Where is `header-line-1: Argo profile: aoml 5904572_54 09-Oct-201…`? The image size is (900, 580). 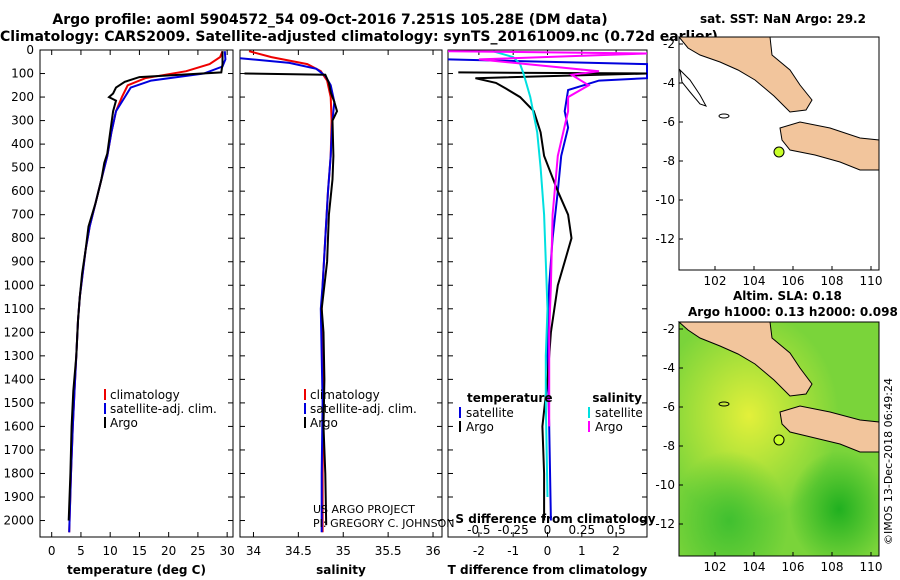
header-line-1: Argo profile: aoml 5904572_54 09-Oct-201… is located at coordinates (330, 20).